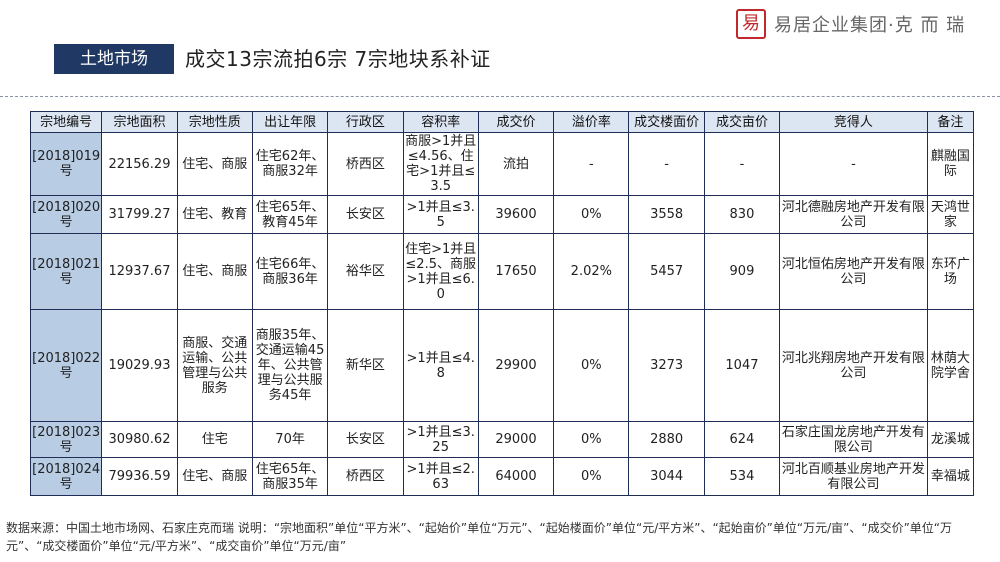 This screenshot has width=1000, height=562. Describe the element at coordinates (214, 122) in the screenshot. I see `column-header: 宗地性质` at that location.